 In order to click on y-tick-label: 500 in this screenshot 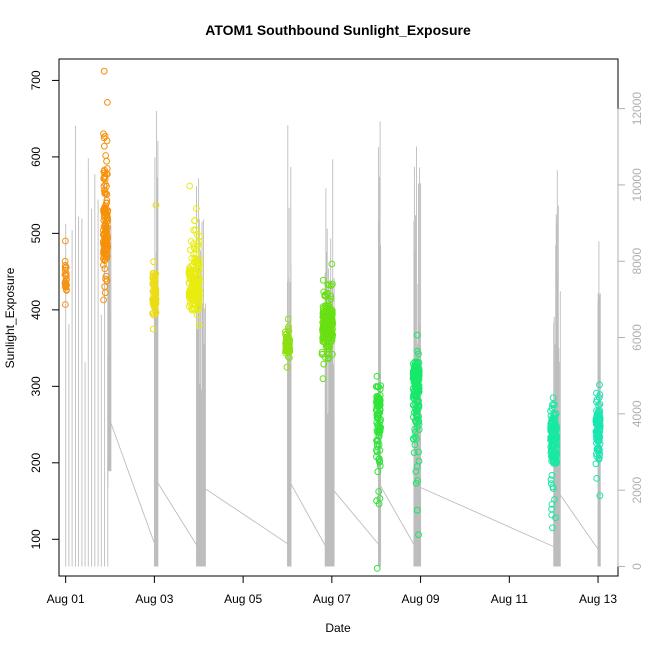, I will do `click(36, 233)`.